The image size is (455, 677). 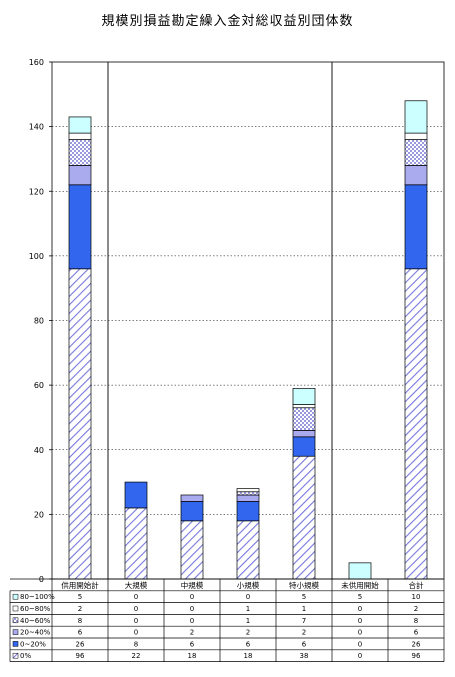 I want to click on category-label: 特小規模, so click(x=304, y=585).